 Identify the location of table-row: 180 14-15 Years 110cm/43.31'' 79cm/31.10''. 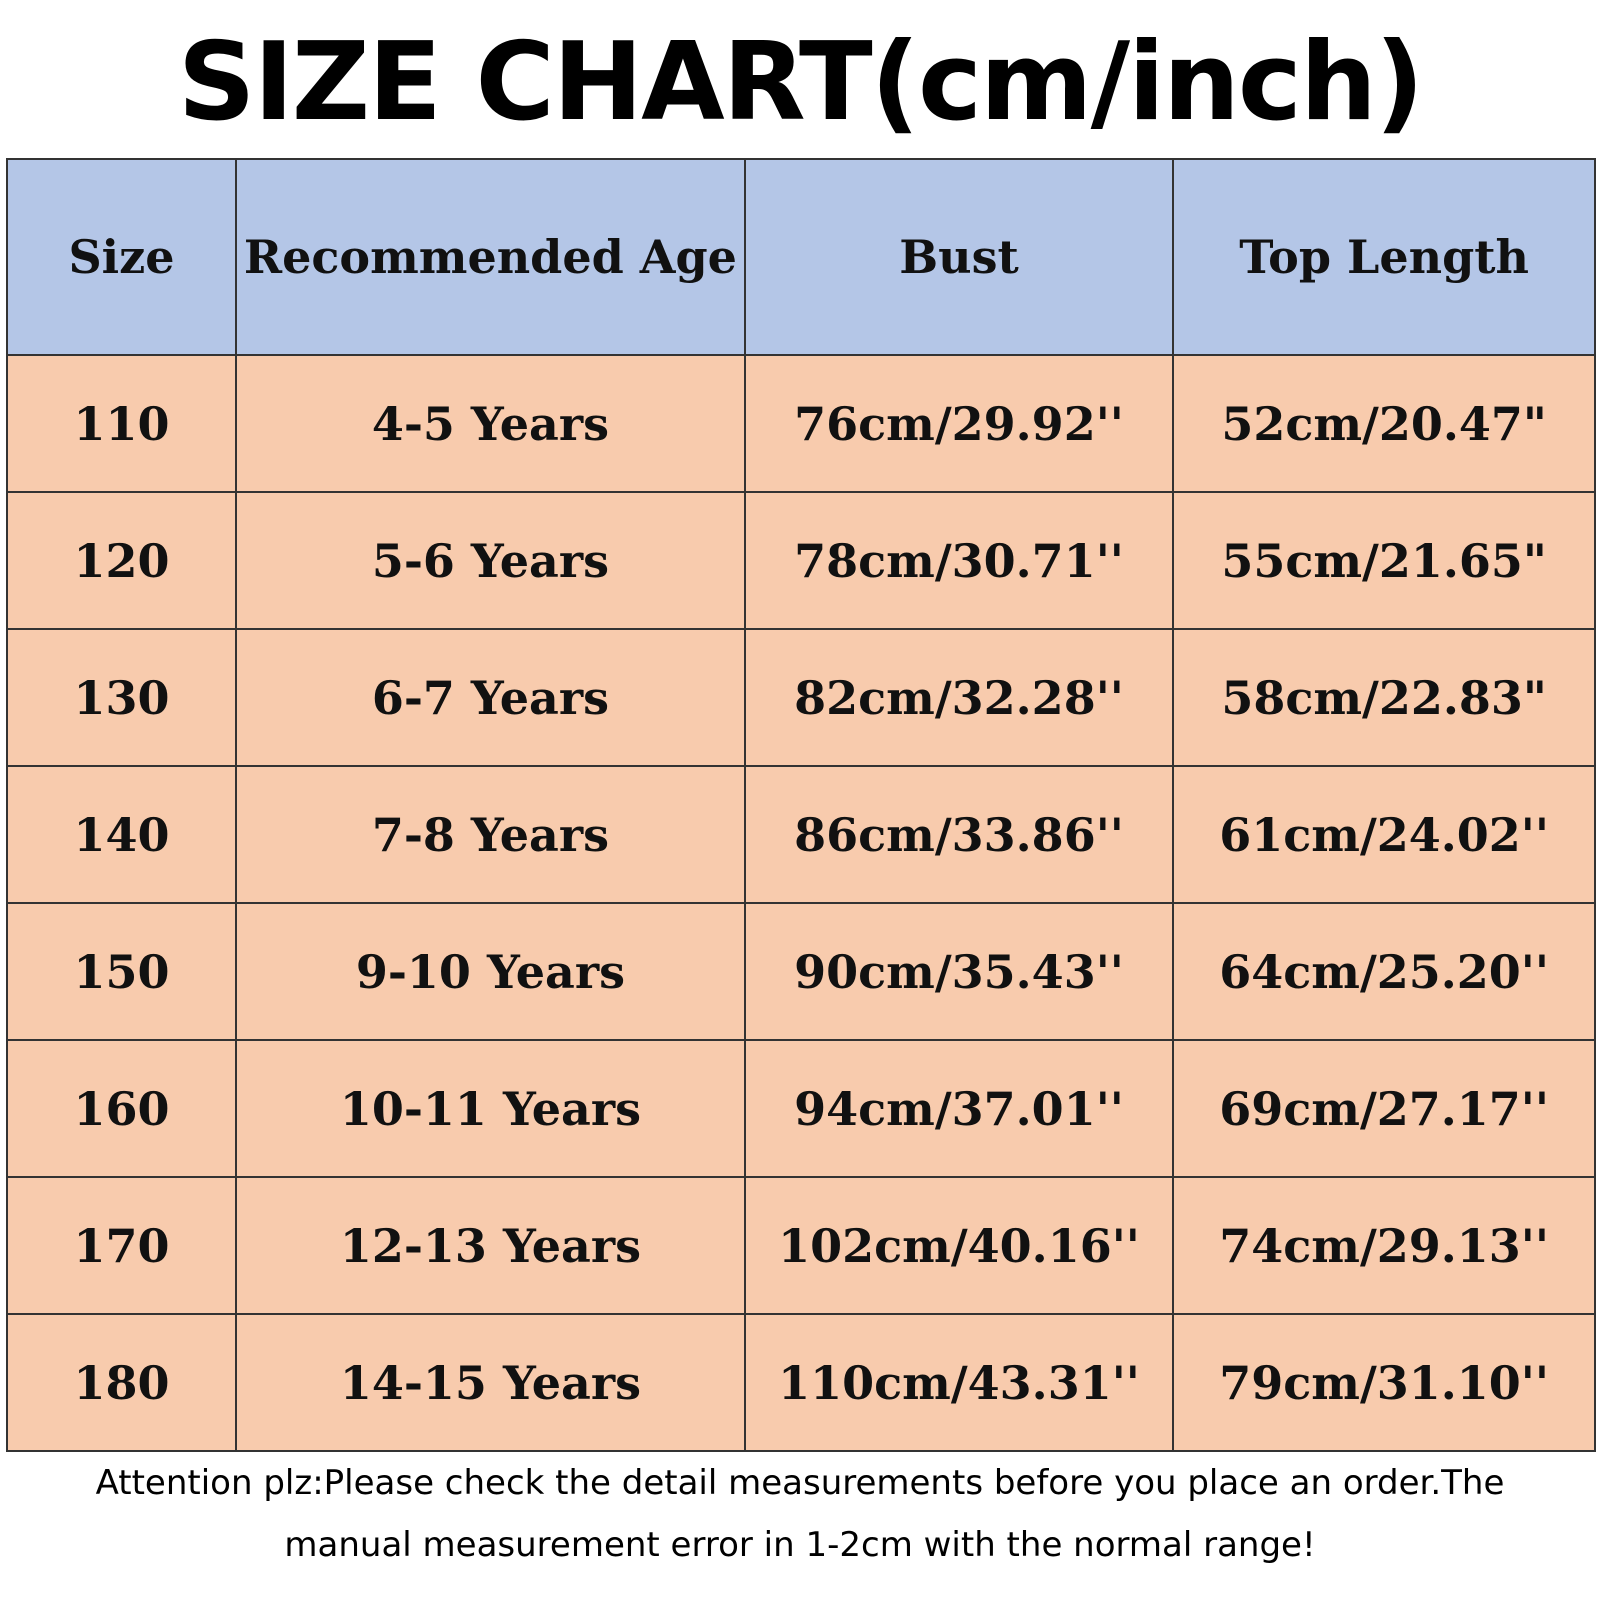
(801, 1382).